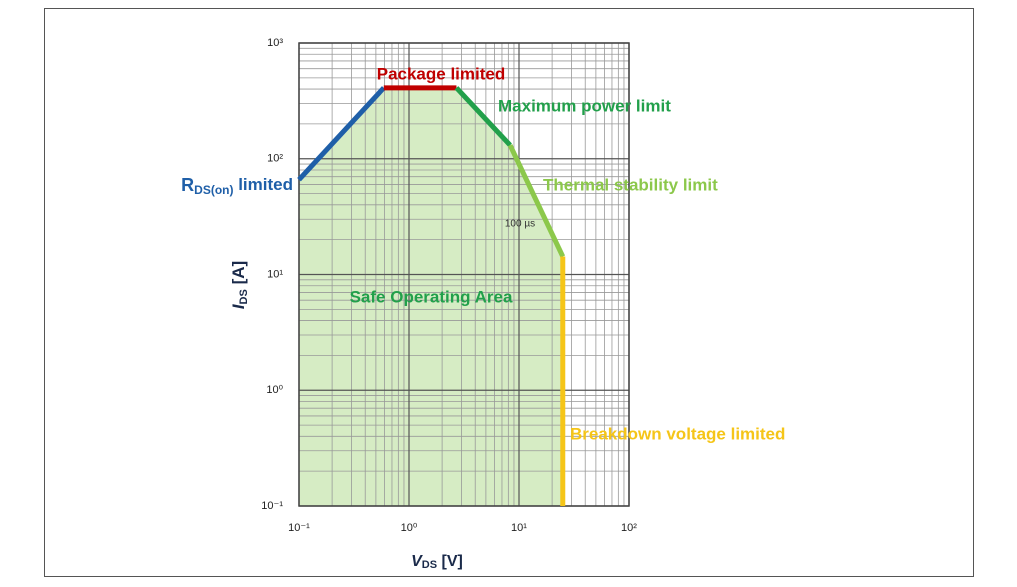 This screenshot has height=587, width=1017. What do you see at coordinates (409, 528) in the screenshot?
I see `x-tick-label: 10⁰` at bounding box center [409, 528].